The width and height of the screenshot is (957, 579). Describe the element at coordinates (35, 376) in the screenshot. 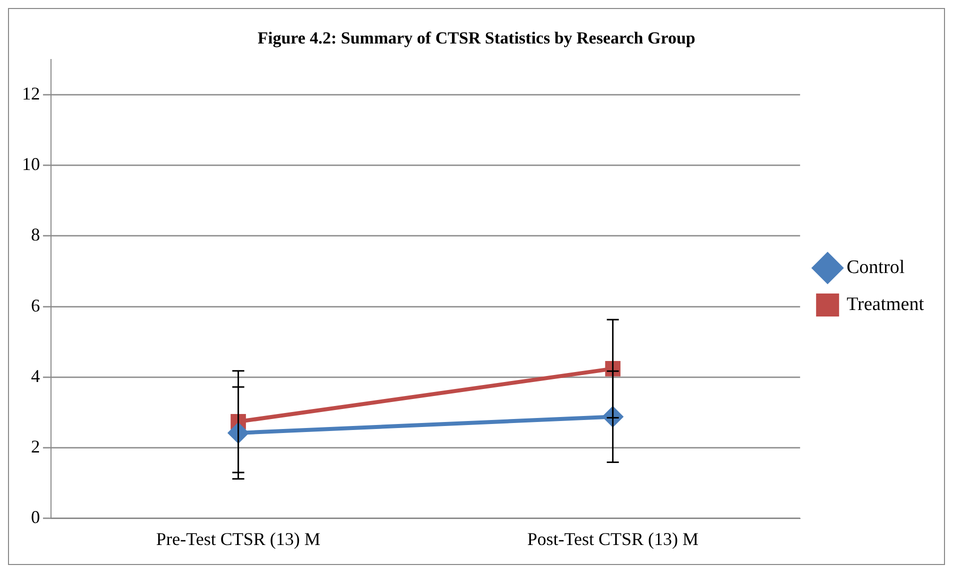

I see `y-tick-label: 4` at that location.